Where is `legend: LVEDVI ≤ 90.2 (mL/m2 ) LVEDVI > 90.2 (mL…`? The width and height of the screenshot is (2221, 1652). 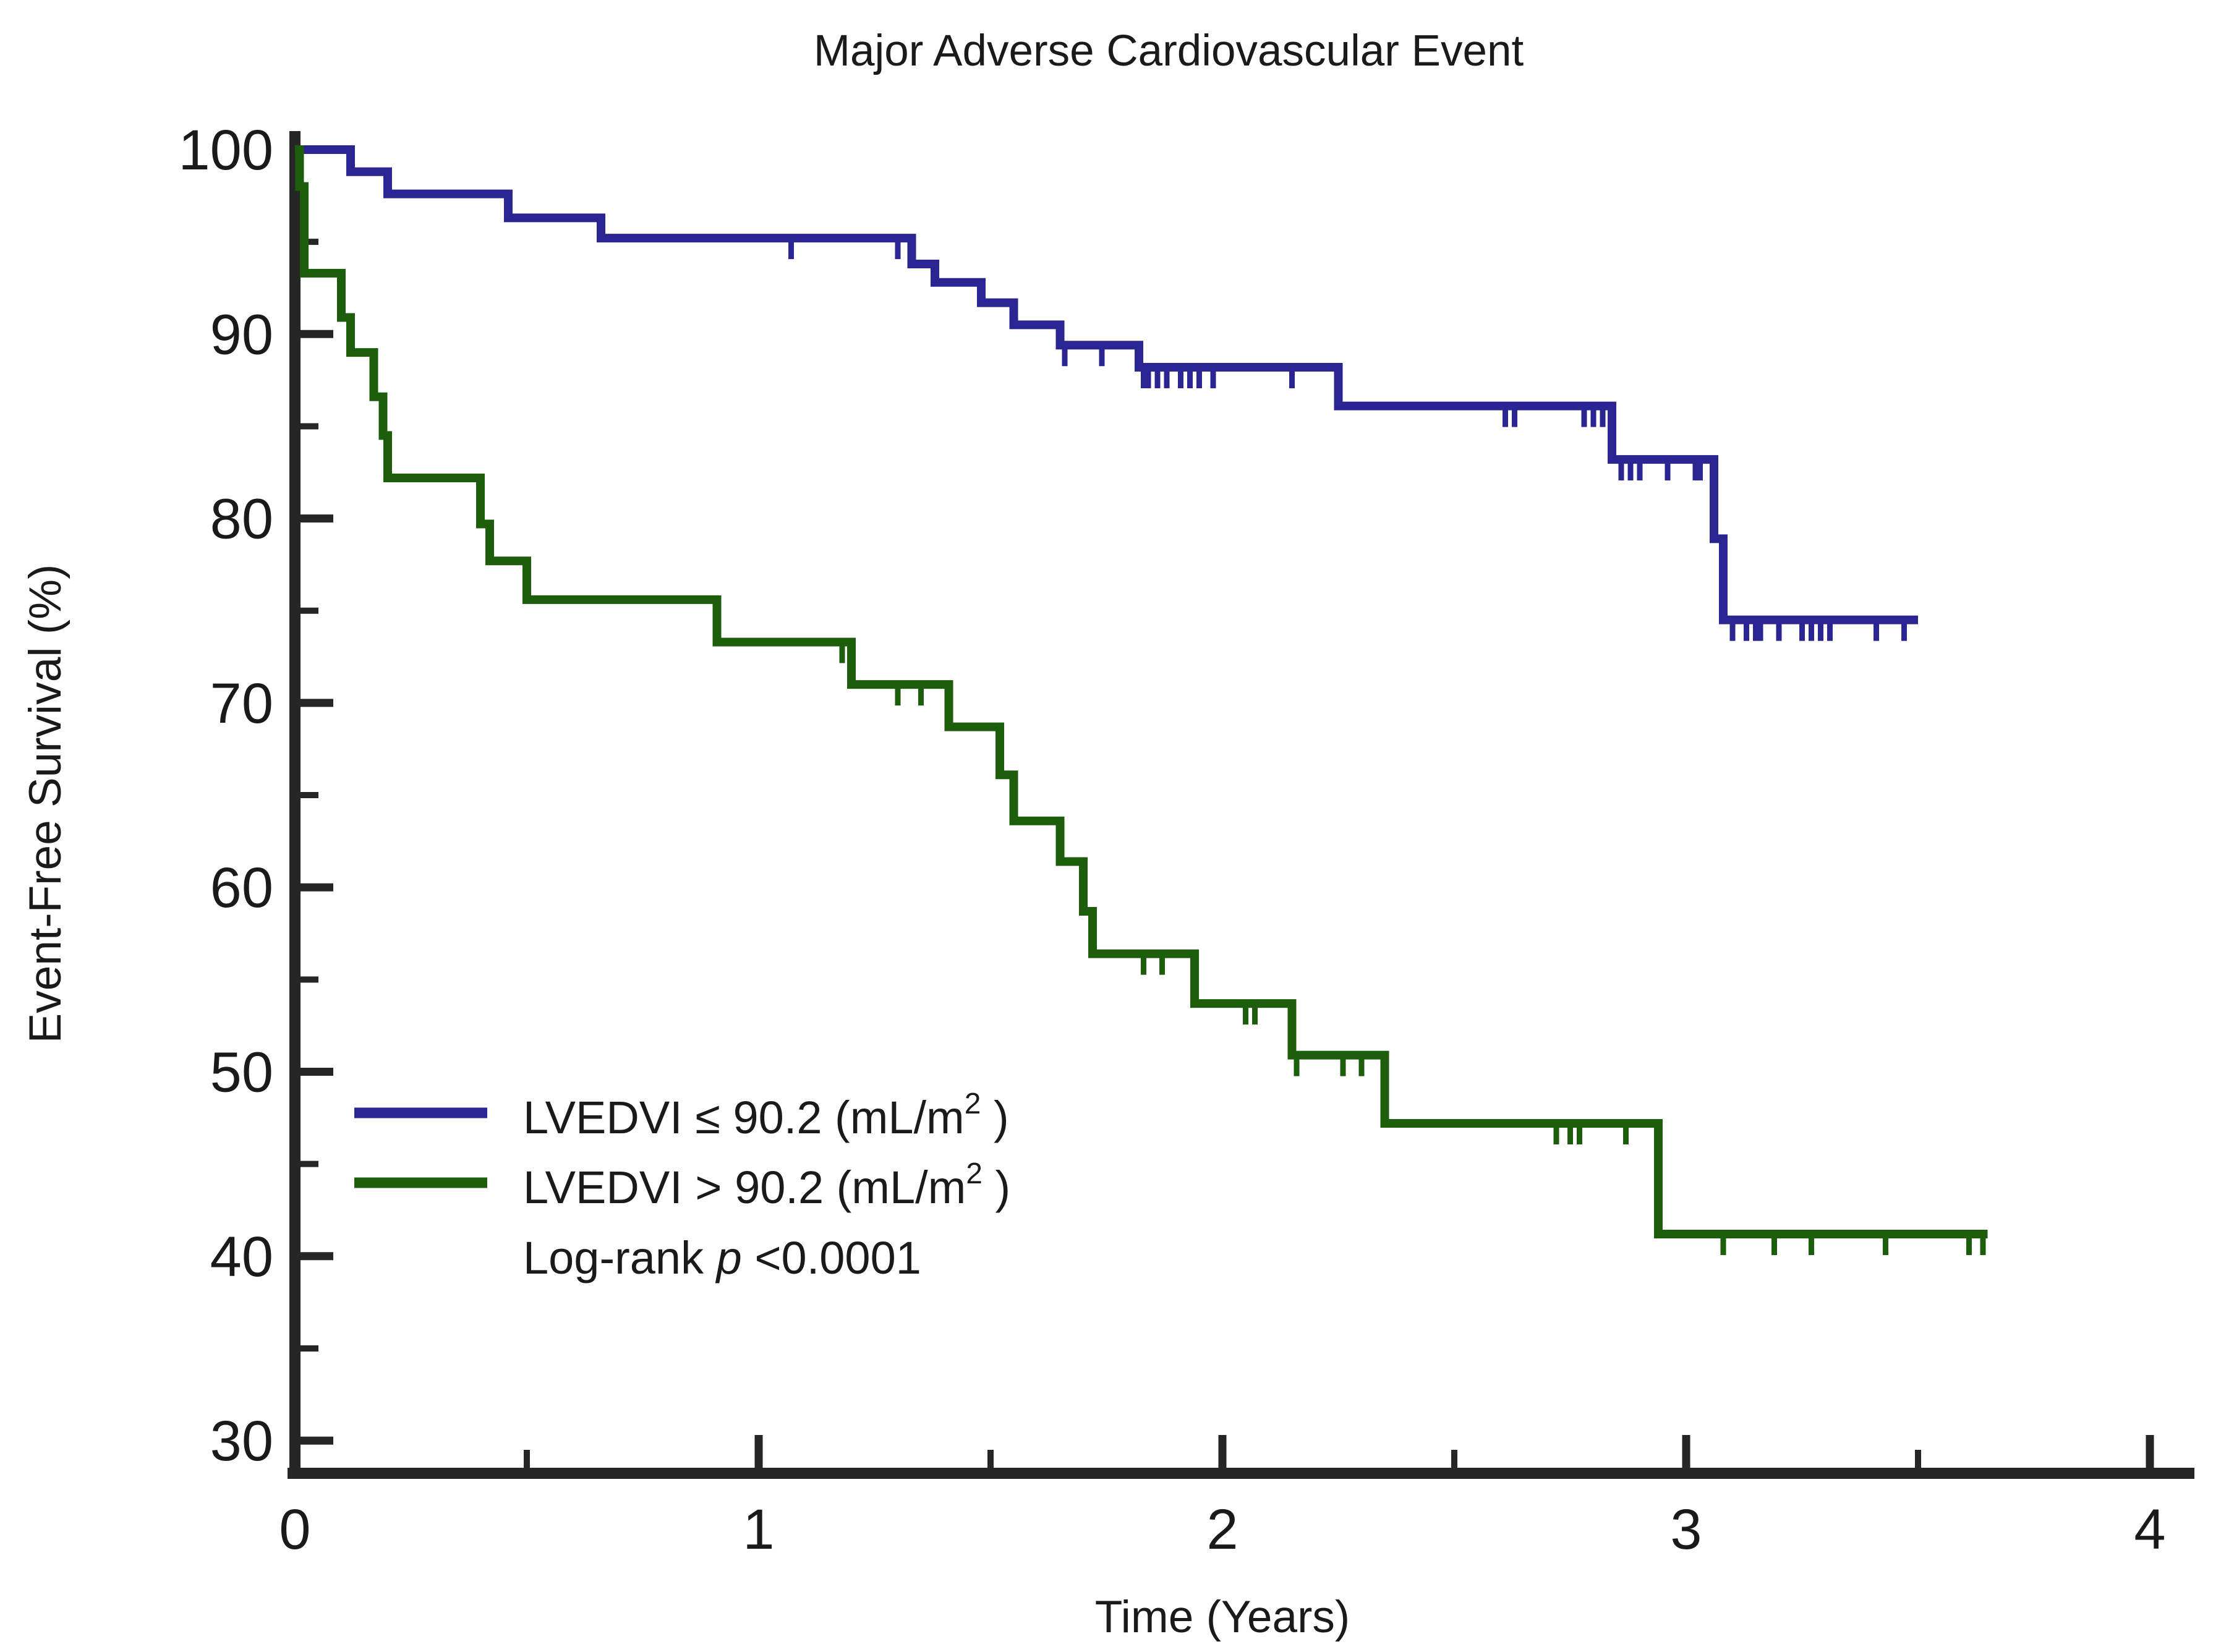 legend: LVEDVI ≤ 90.2 (mL/m2 ) LVEDVI > 90.2 (mL… is located at coordinates (682, 1186).